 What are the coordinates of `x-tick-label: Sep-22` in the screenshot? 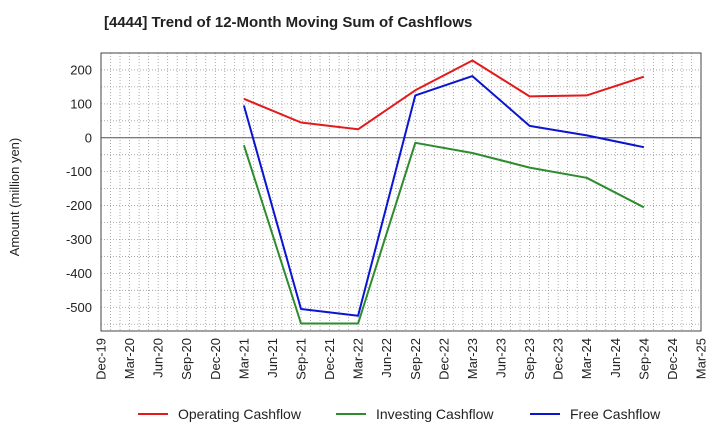 It's located at (415, 359).